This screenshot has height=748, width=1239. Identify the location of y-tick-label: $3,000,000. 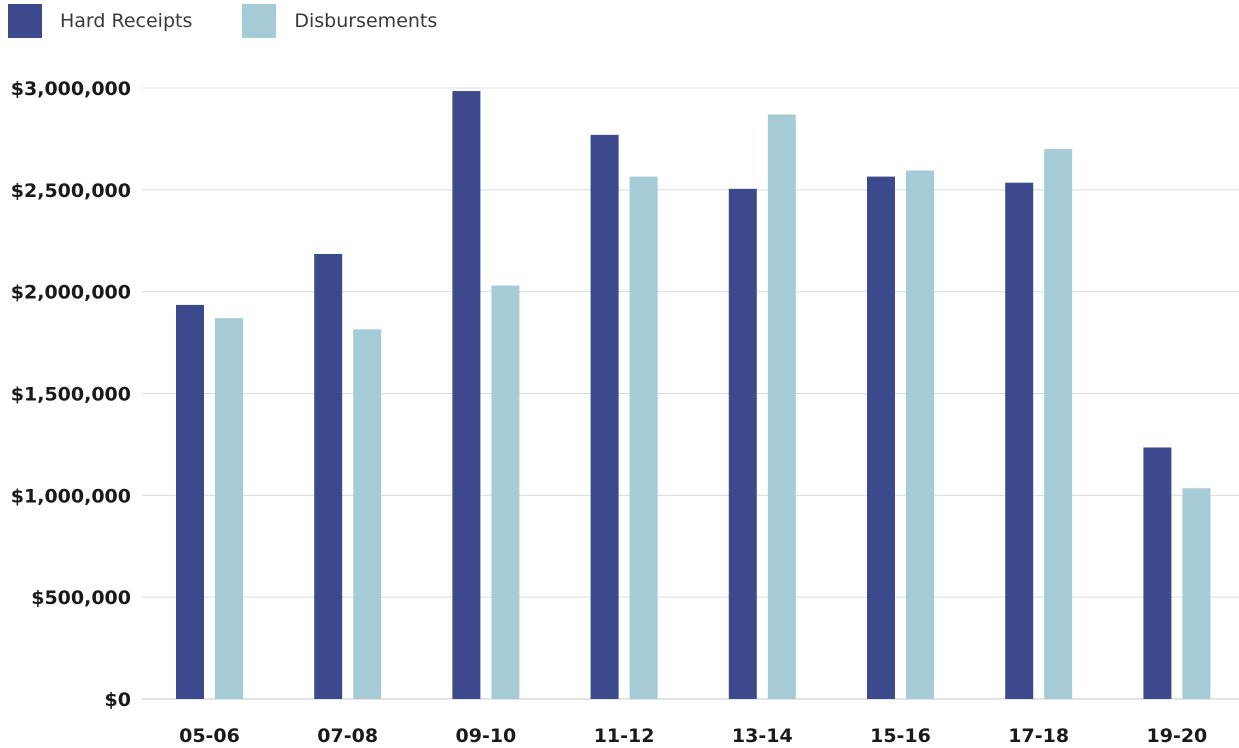
(71, 89).